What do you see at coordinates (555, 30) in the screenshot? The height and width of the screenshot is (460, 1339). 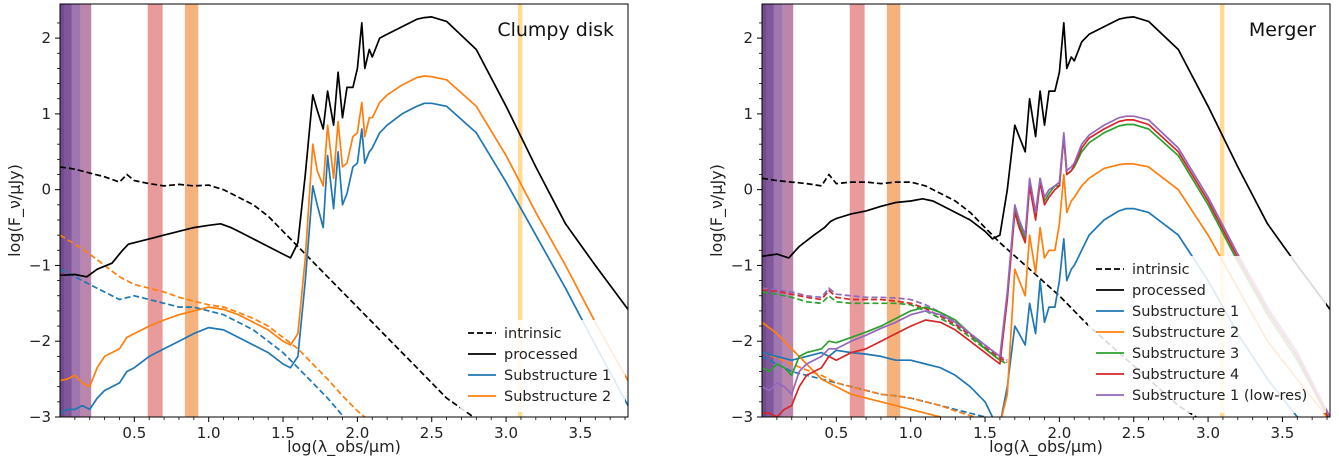 I see `panel-title: Clumpy disk` at bounding box center [555, 30].